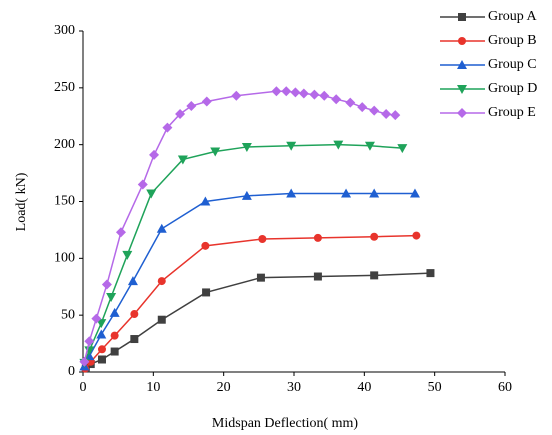 This screenshot has height=435, width=552. Describe the element at coordinates (513, 16) in the screenshot. I see `legend-label: Group A` at that location.